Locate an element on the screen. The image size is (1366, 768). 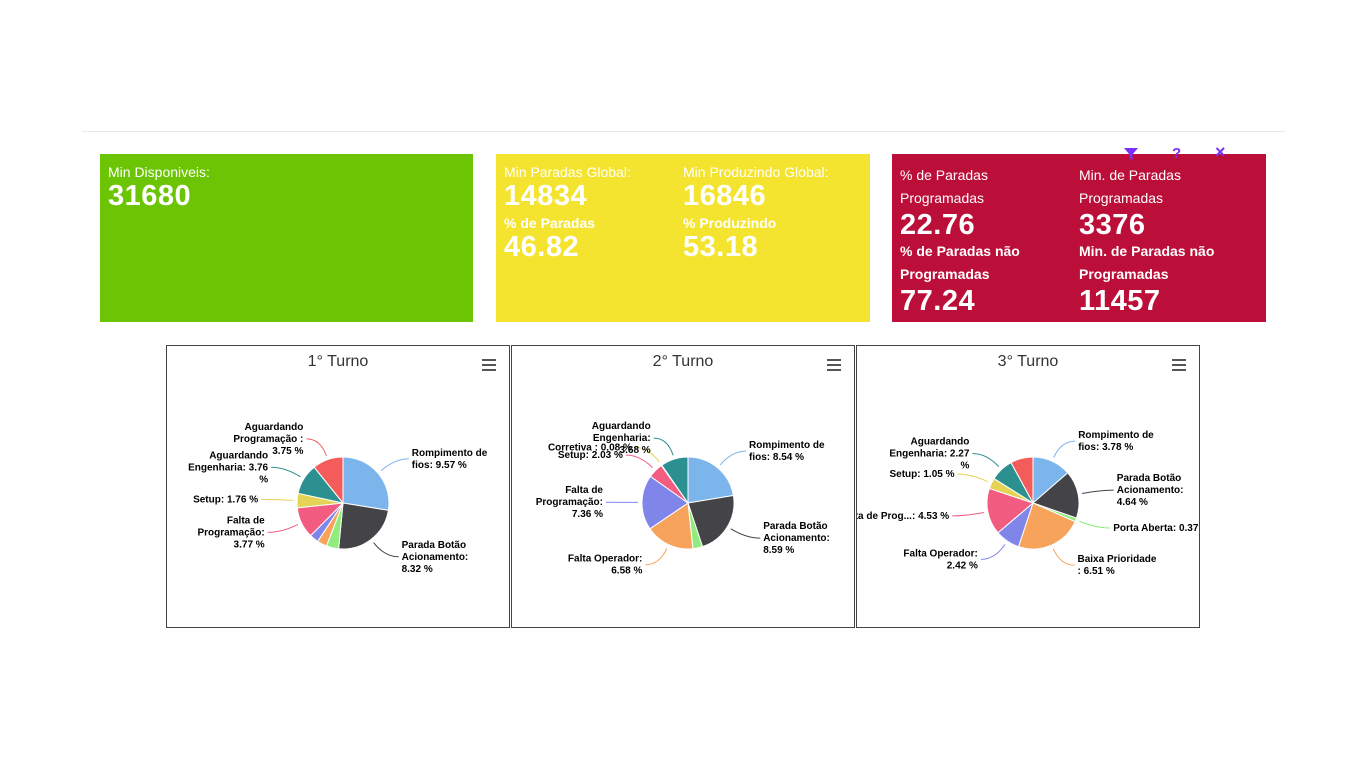
data-label-porta-aberta: Porta Aberta: 0.37 % is located at coordinates (1156, 528).